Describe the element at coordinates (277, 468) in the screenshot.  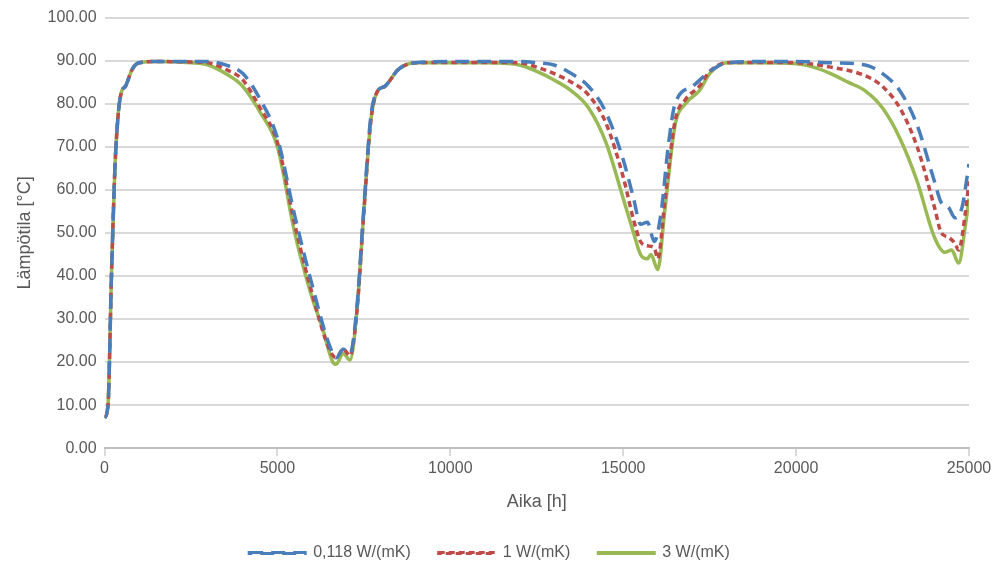
I see `x-tick-label: 5000` at that location.